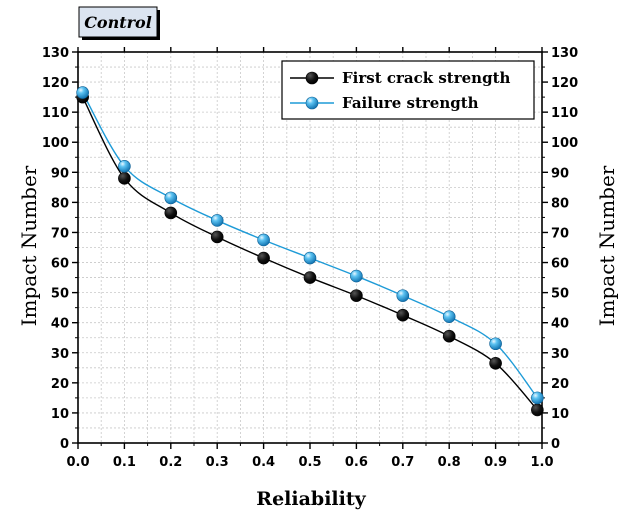 This screenshot has height=522, width=623. Describe the element at coordinates (60, 354) in the screenshot. I see `y-tick-label-left: 30` at that location.